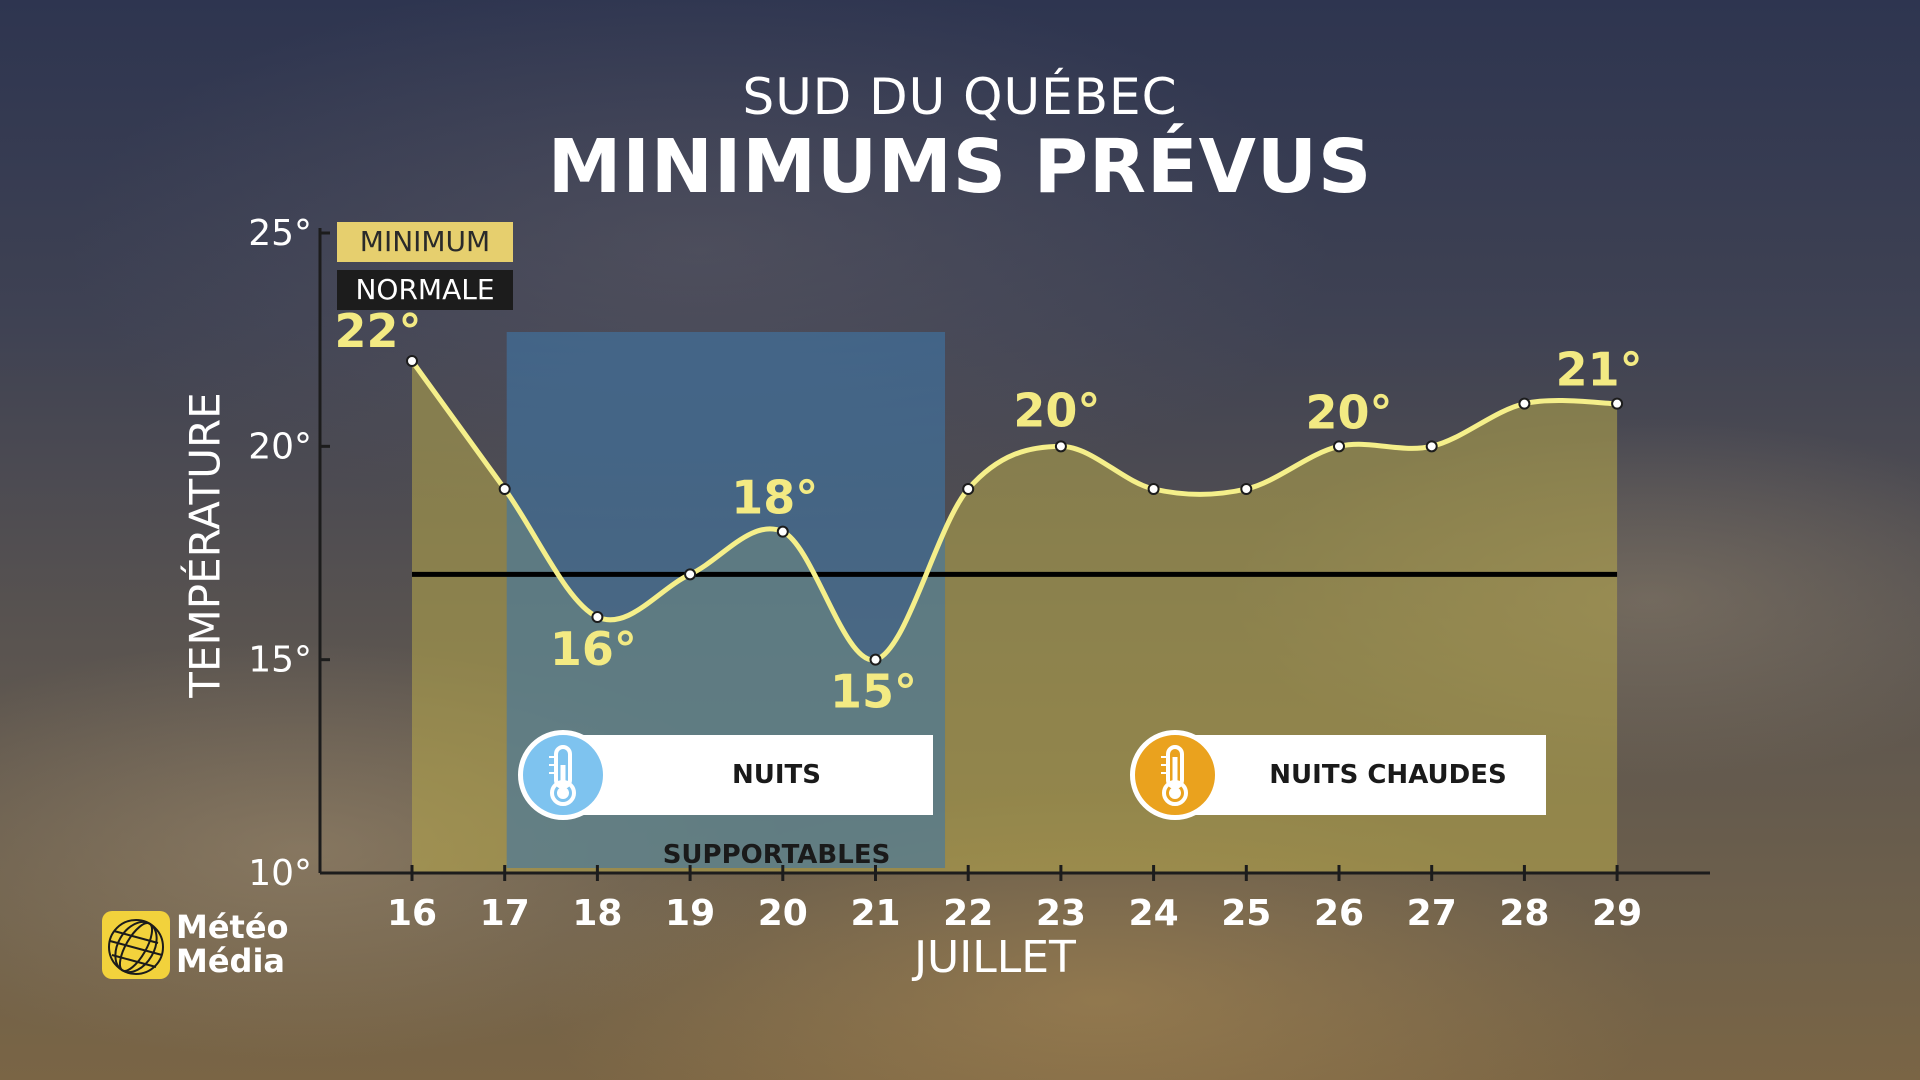 This screenshot has width=1920, height=1080. I want to click on data-label: 21°, so click(1599, 370).